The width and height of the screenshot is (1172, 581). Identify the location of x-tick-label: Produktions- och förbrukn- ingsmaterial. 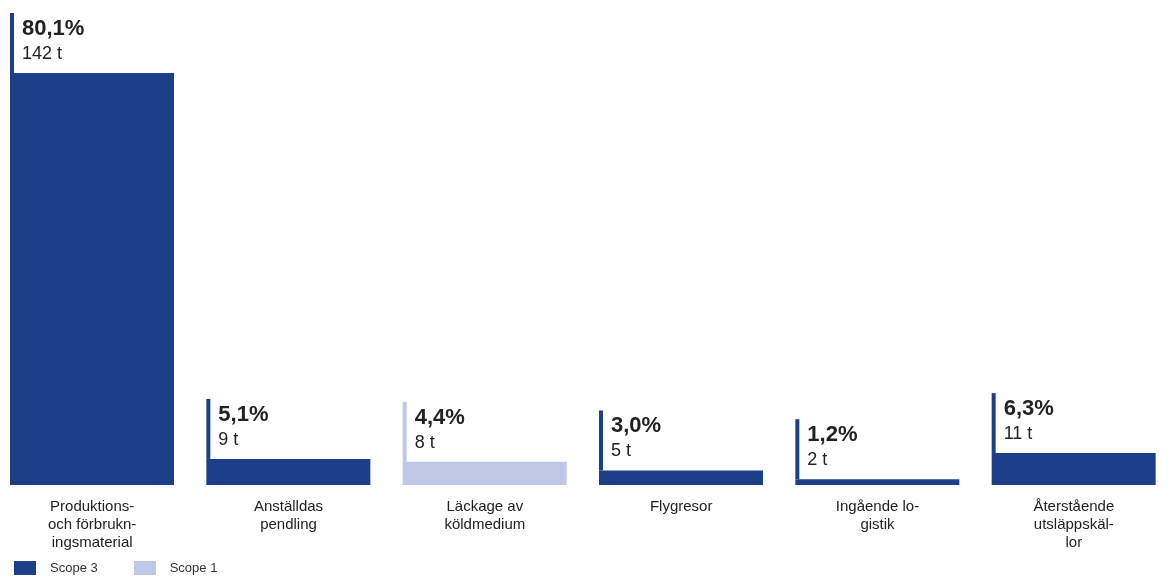
(92, 523).